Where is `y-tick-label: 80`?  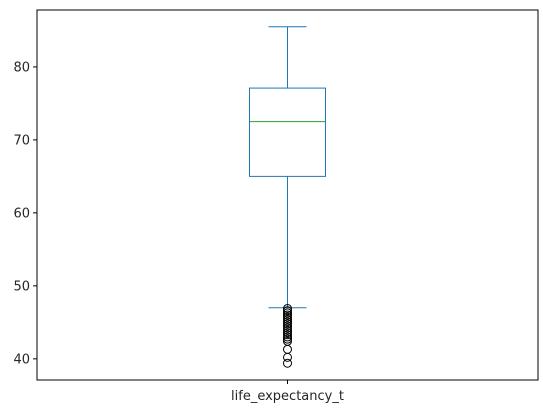 y-tick-label: 80 is located at coordinates (21, 67).